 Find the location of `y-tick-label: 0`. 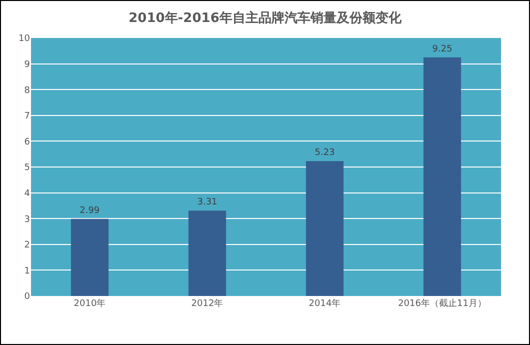

y-tick-label: 0 is located at coordinates (27, 297).